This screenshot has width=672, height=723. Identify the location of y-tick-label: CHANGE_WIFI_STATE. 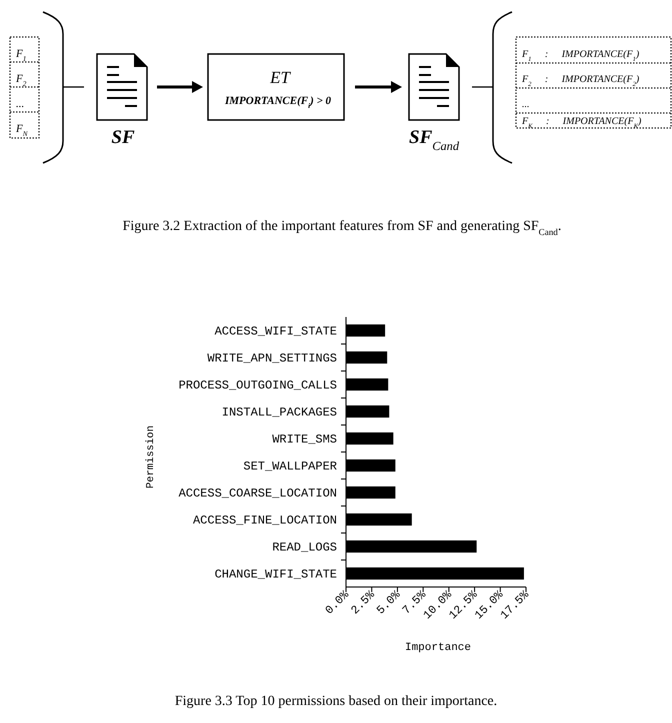
(275, 575).